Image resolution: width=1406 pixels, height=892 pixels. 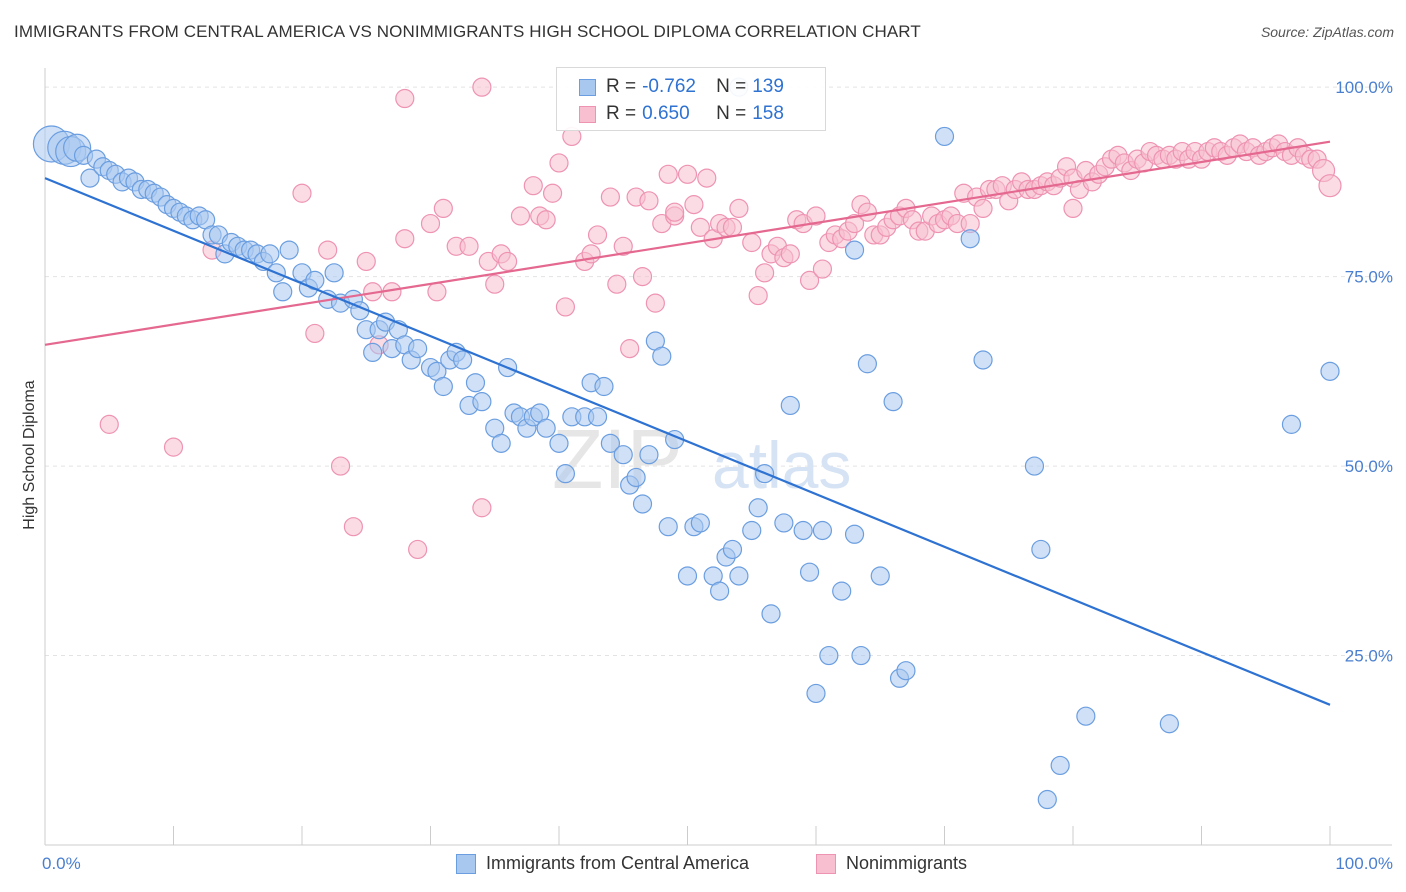 I want to click on stats-legend-blue-row: R = -0.762 N = 139, so click(x=681, y=87).